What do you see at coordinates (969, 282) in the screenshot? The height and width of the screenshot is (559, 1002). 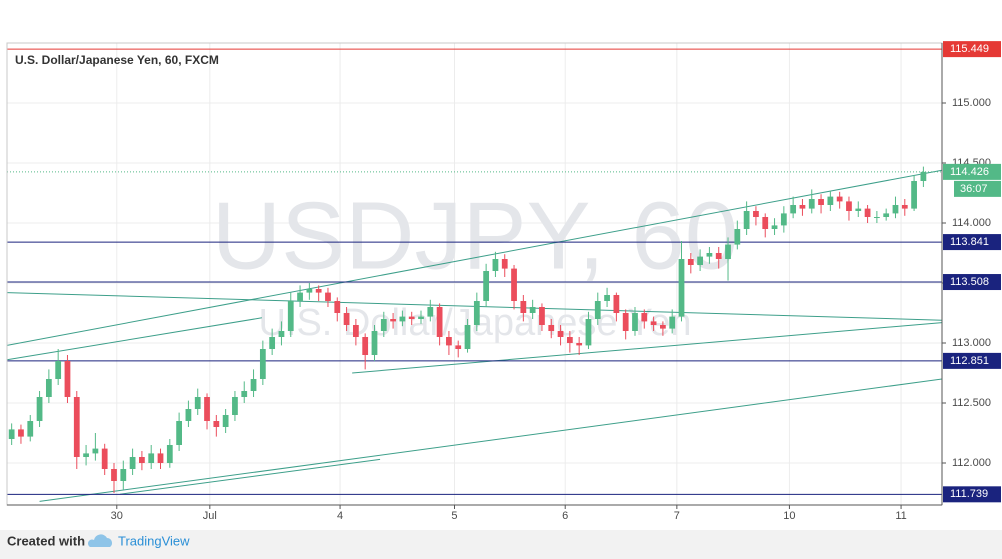 I see `level-label: 113.508` at bounding box center [969, 282].